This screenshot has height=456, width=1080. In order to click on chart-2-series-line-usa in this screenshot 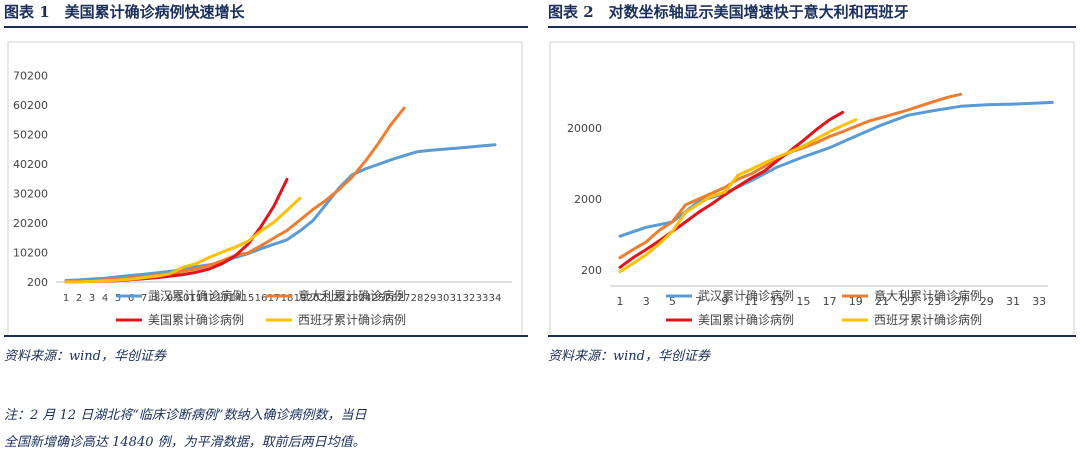, I will do `click(731, 189)`.